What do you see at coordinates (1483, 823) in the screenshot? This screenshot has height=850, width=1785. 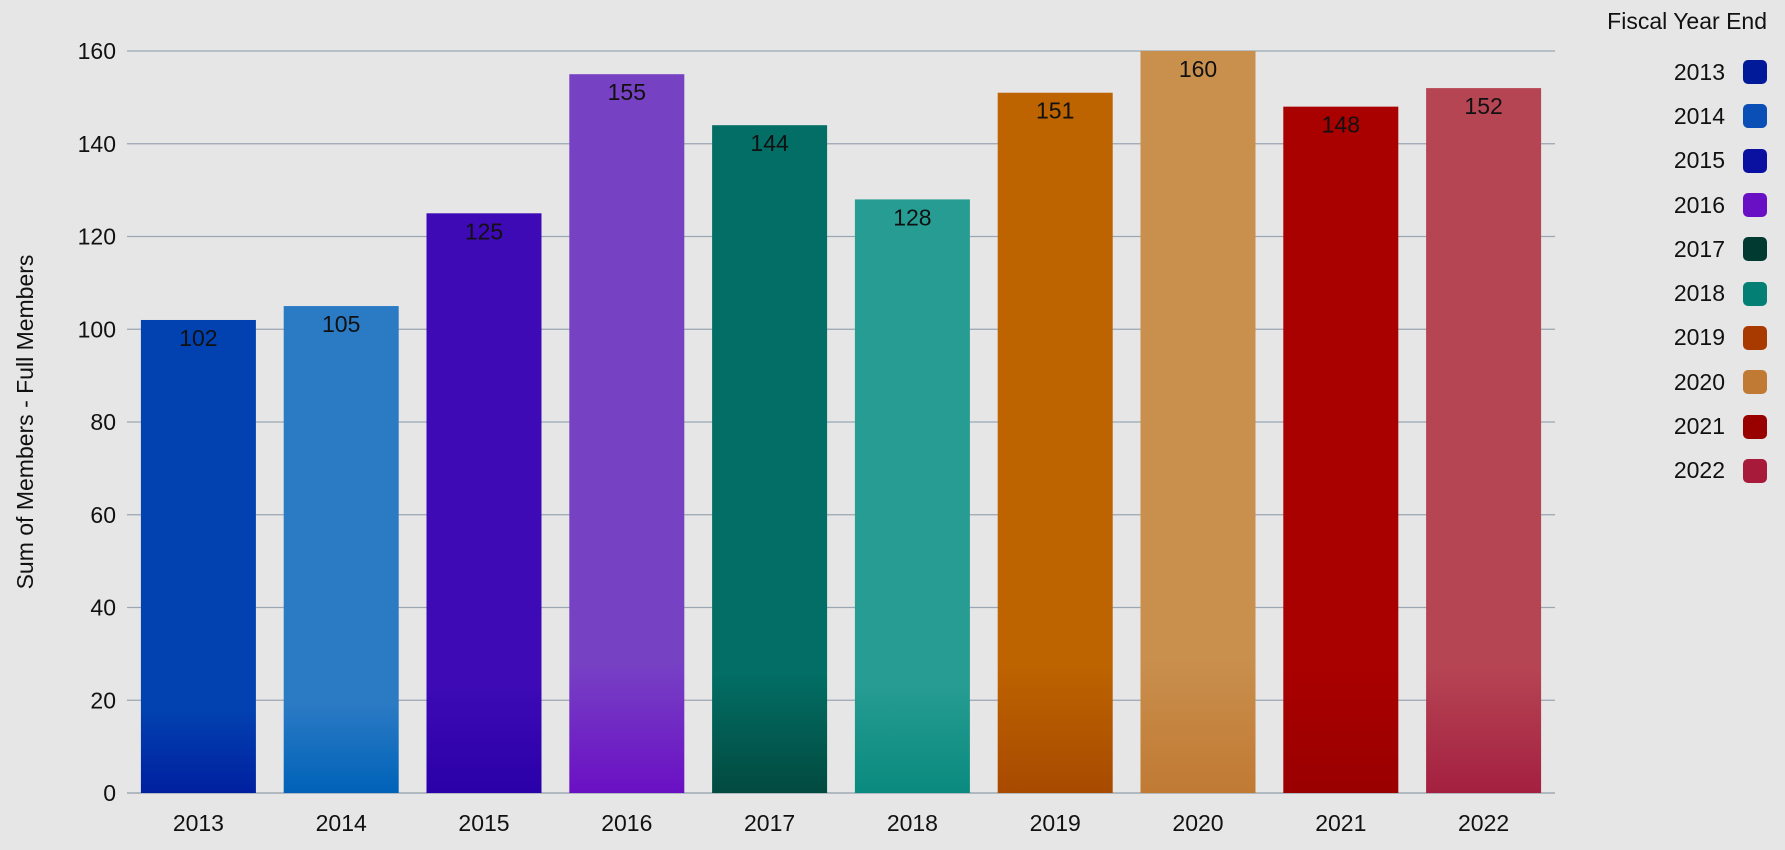 I see `x-tick-label: 2022` at bounding box center [1483, 823].